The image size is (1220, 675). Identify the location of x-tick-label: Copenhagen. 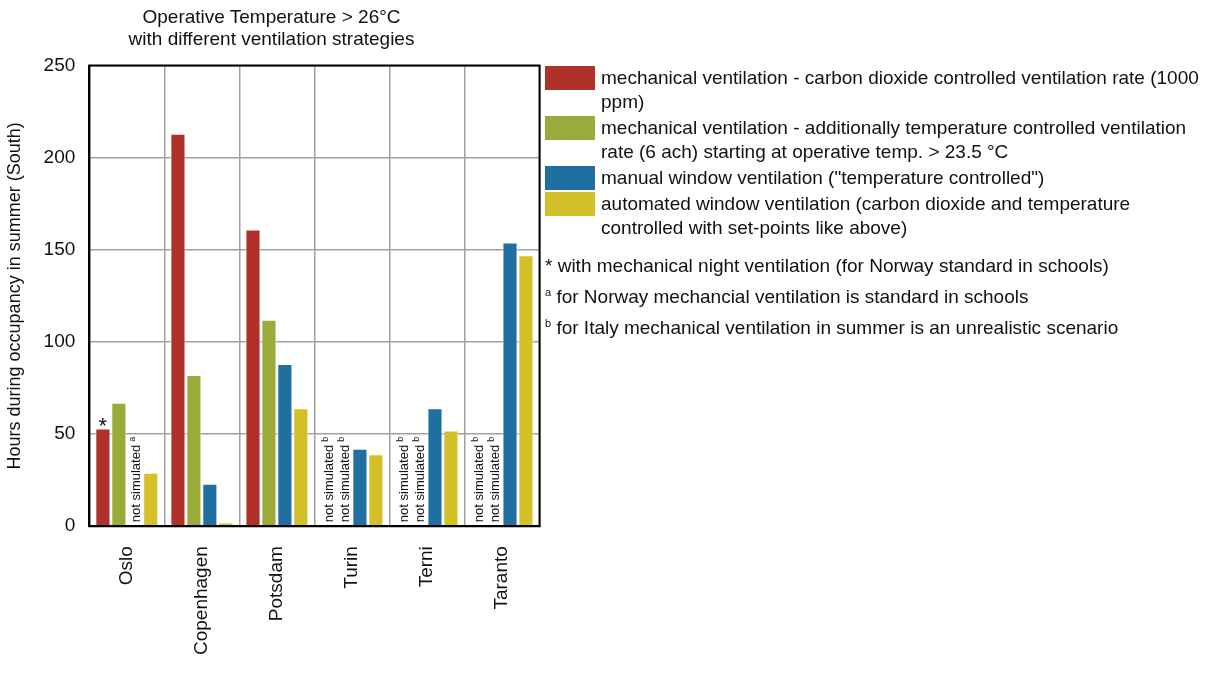
(201, 600).